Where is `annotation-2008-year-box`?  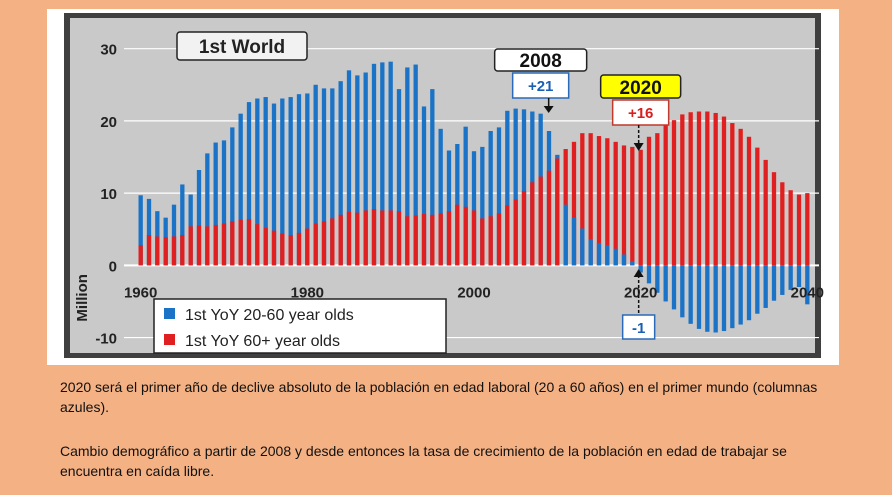 annotation-2008-year-box is located at coordinates (540, 60).